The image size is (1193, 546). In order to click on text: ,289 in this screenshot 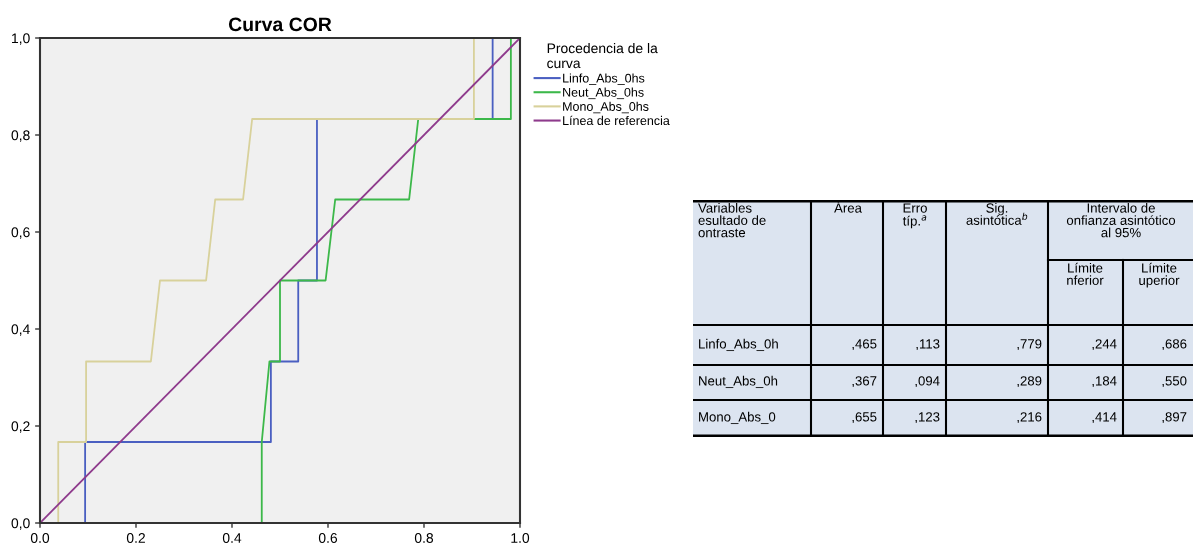, I will do `click(1029, 382)`.